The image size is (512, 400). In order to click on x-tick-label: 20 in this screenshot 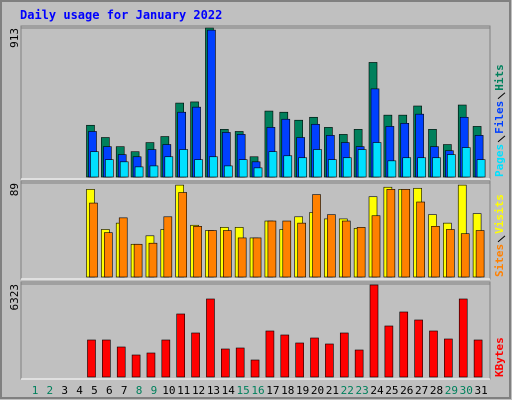, I will do `click(317, 390)`.